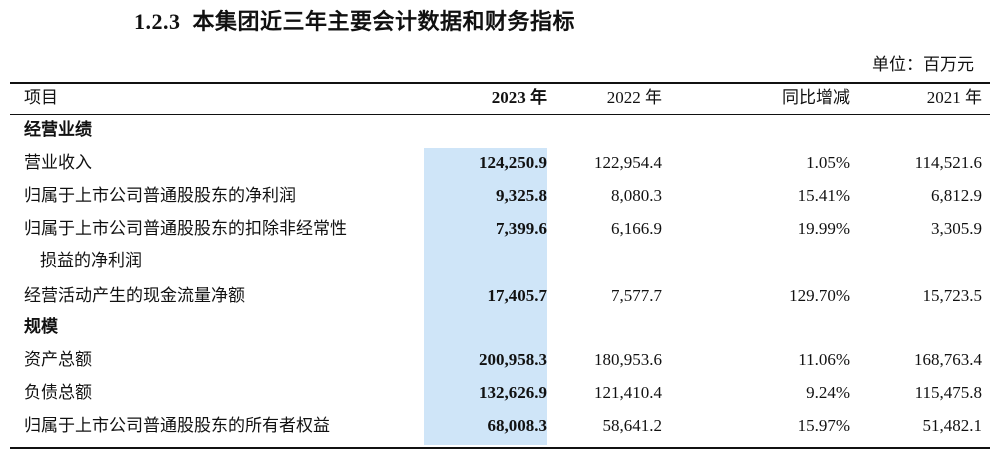  What do you see at coordinates (58, 162) in the screenshot?
I see `row-label: 营业收入` at bounding box center [58, 162].